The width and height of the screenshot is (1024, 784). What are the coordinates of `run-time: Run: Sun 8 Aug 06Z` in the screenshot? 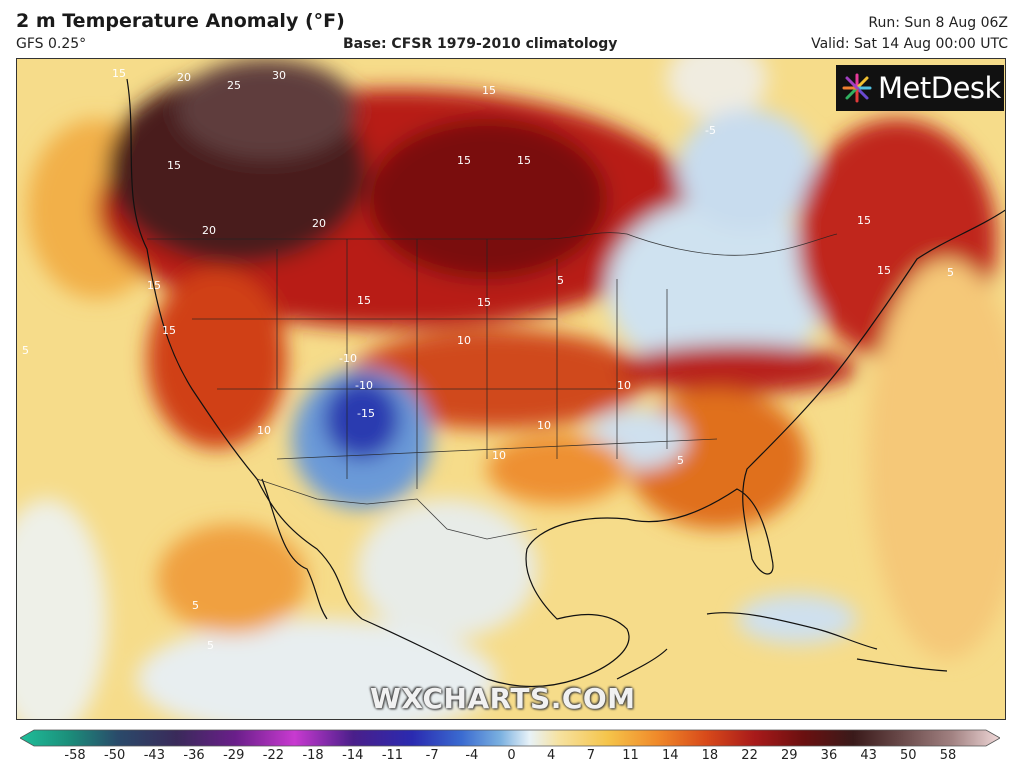 It's located at (938, 23).